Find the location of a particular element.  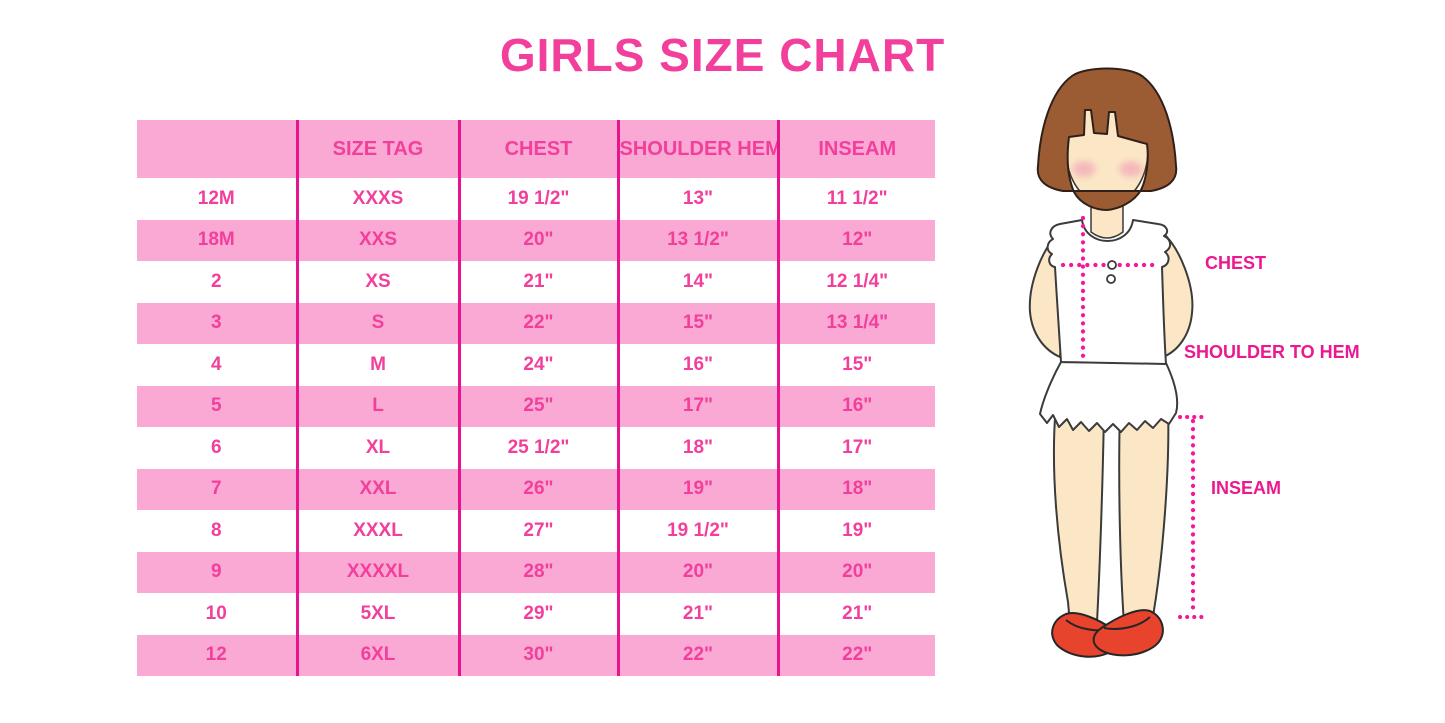

table-row-12m: 12M XXXS 19 1/2" 13" 11 1/2" is located at coordinates (536, 199).